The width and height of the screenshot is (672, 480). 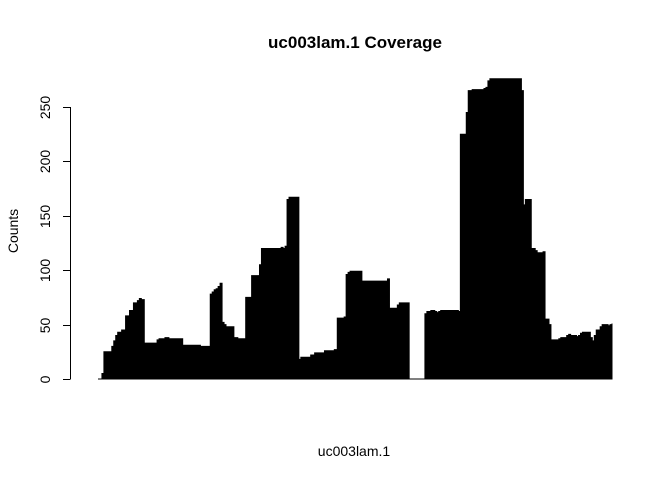 What do you see at coordinates (45, 271) in the screenshot?
I see `y-tick-label-100: 100` at bounding box center [45, 271].